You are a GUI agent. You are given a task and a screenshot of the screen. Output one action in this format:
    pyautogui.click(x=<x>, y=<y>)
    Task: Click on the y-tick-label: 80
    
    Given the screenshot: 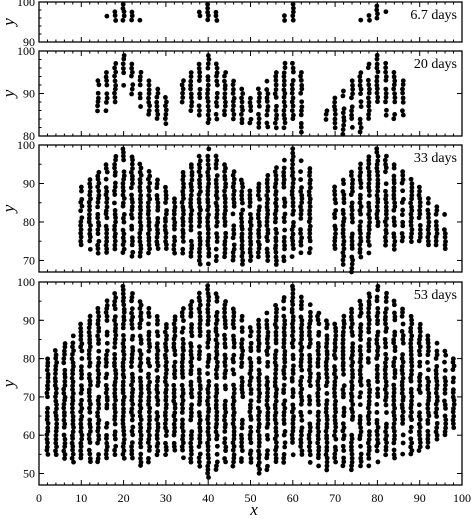 What is the action you would take?
    pyautogui.click(x=29, y=136)
    